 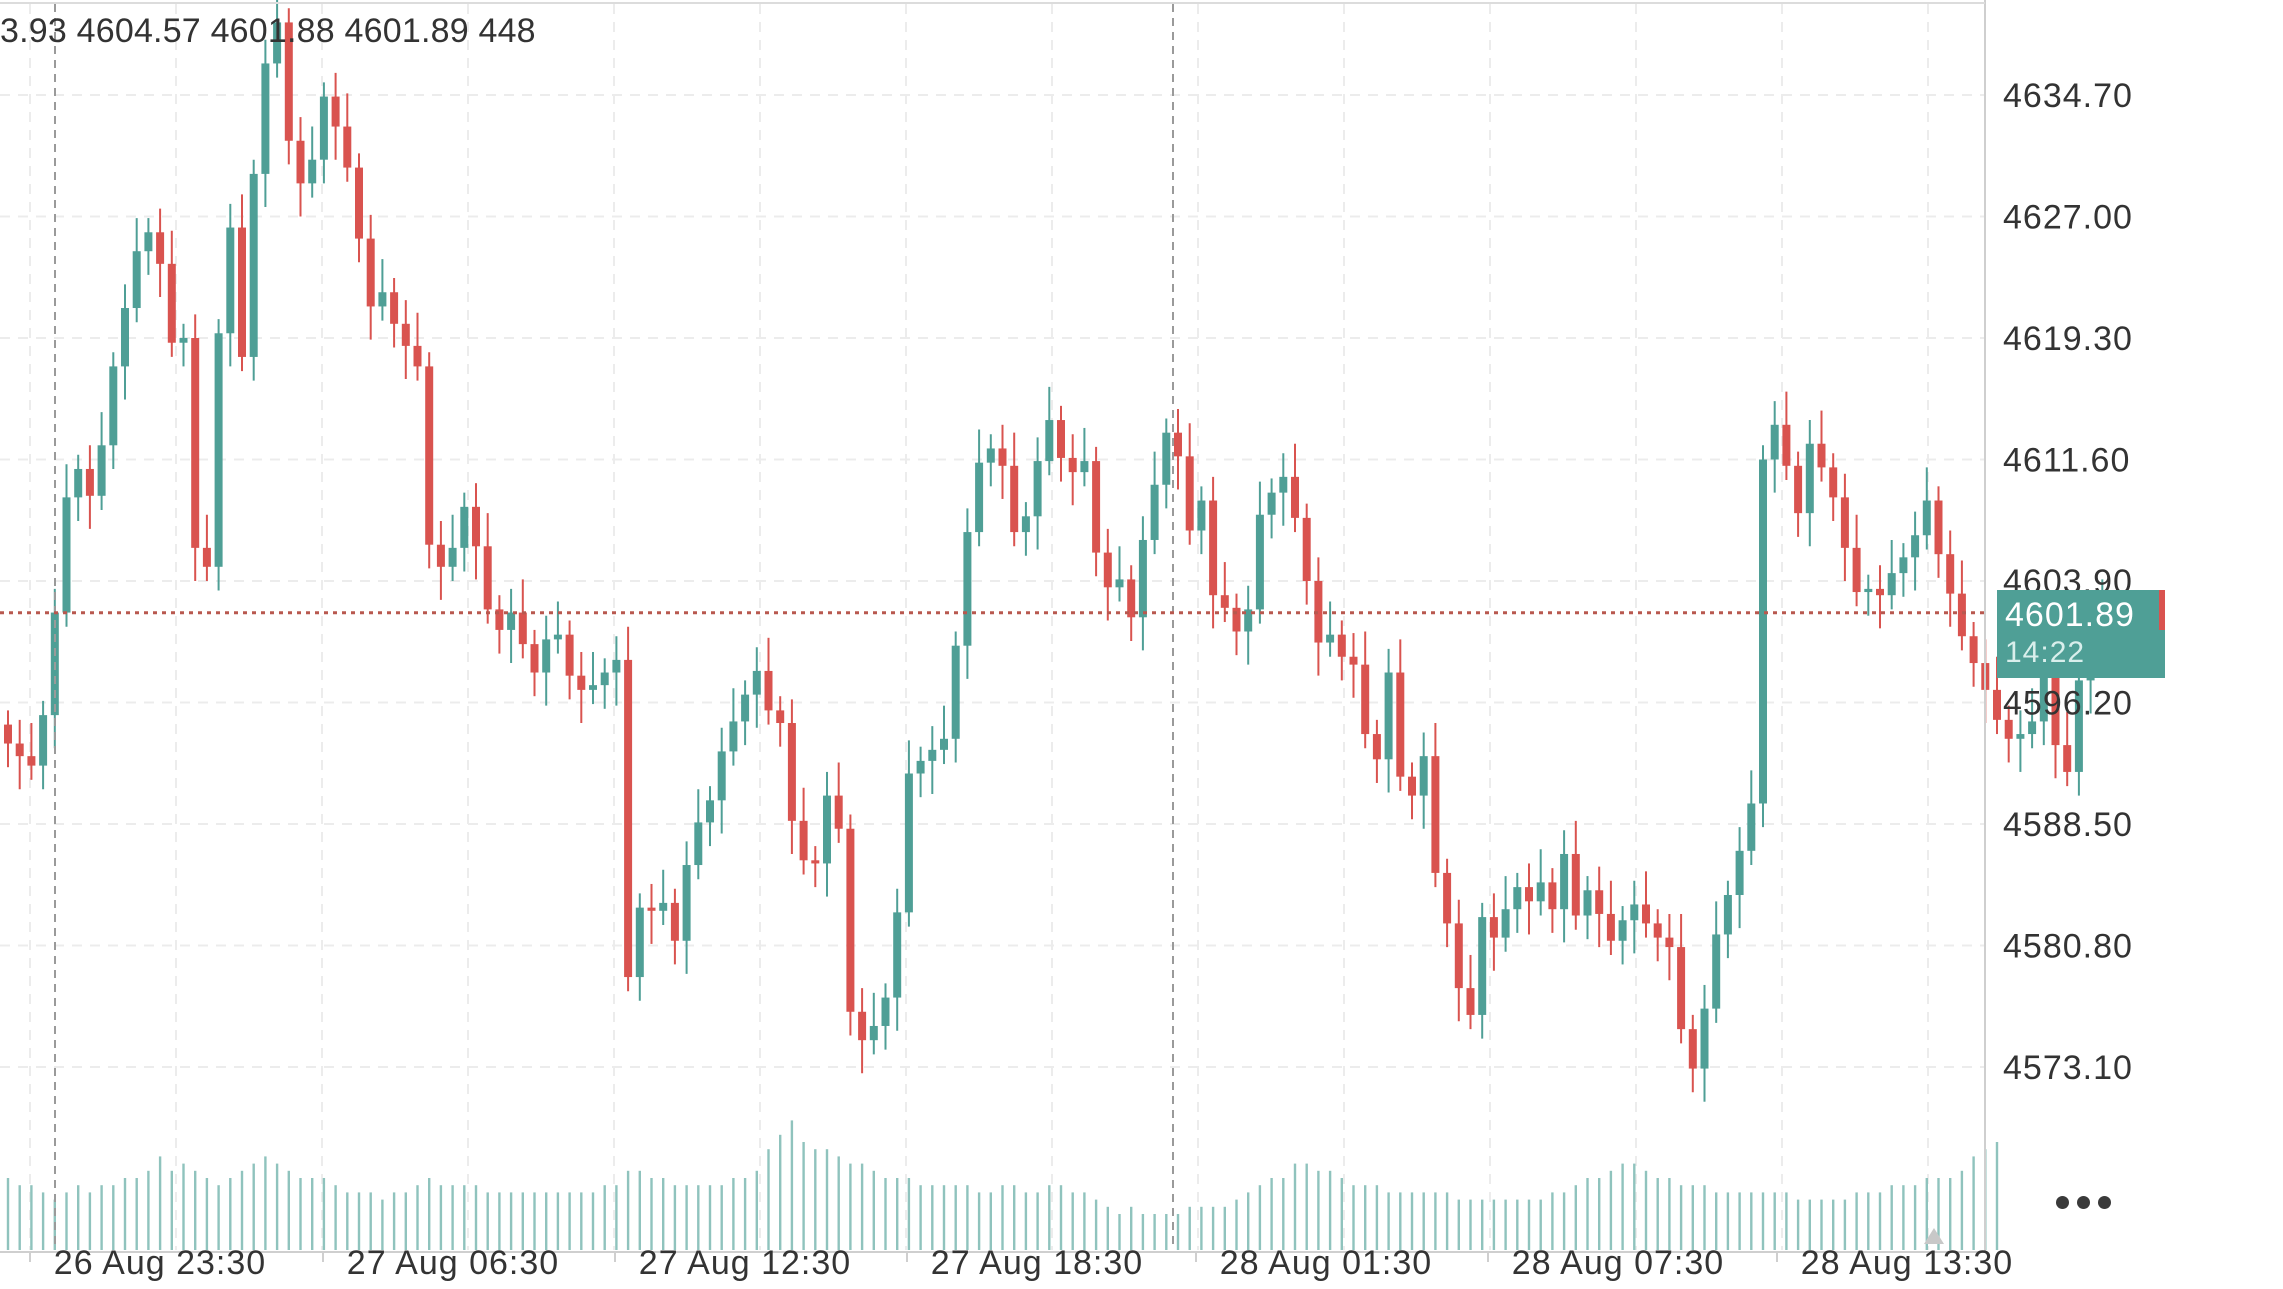 I want to click on candle-countdown: 14:22, so click(x=2045, y=652).